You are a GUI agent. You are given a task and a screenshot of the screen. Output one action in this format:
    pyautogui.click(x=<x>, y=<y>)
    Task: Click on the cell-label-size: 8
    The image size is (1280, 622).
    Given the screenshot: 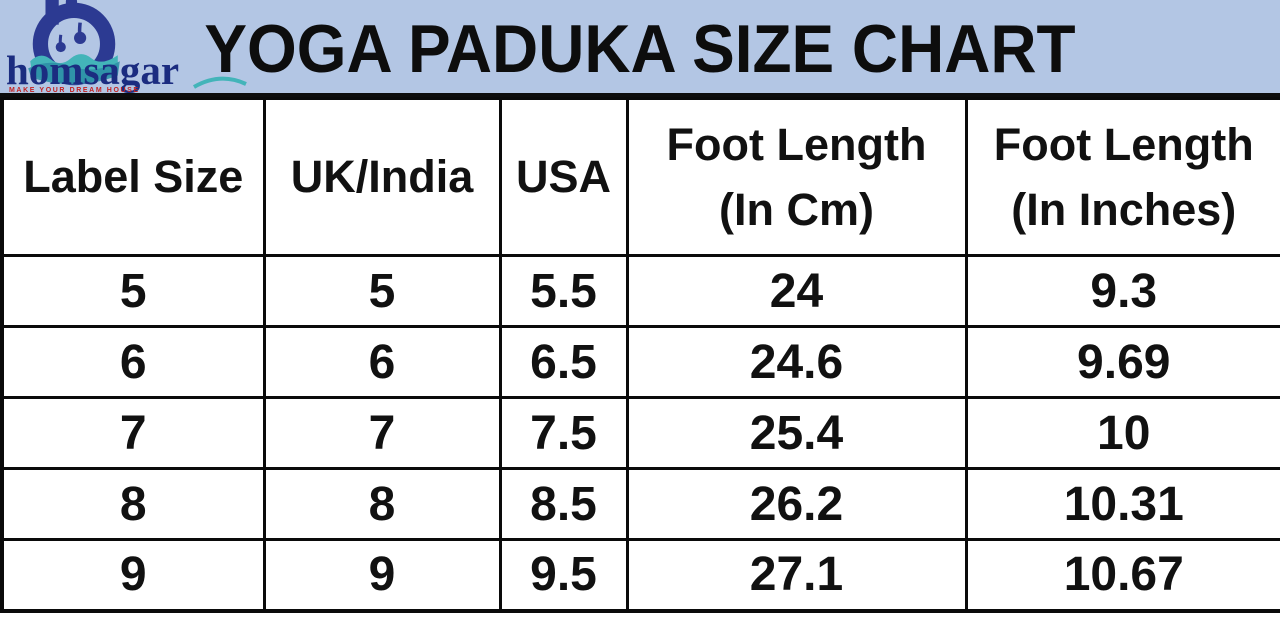 What is the action you would take?
    pyautogui.click(x=133, y=504)
    